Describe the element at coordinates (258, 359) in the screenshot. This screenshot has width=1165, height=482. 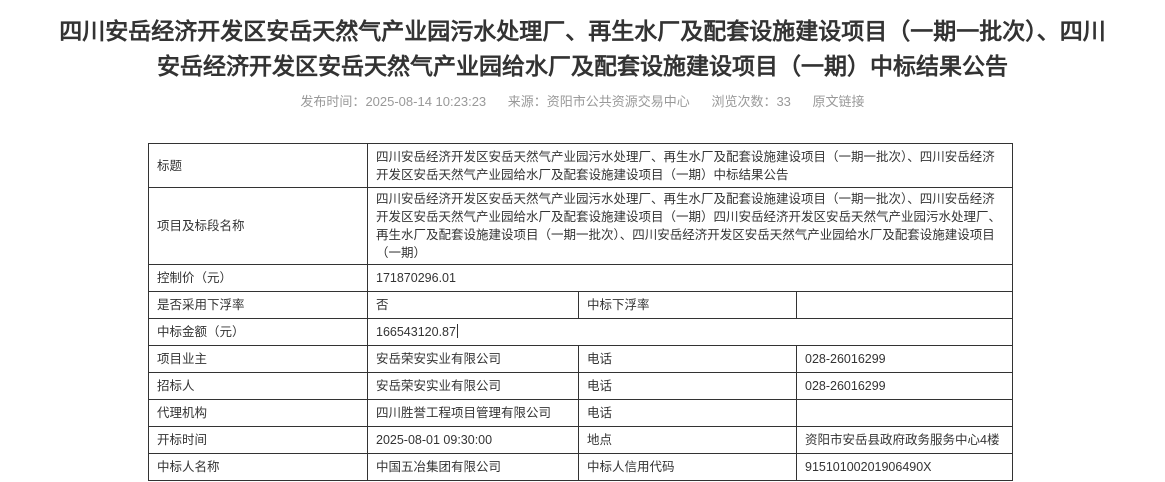
I see `row-label-project-owner: 项目业主` at that location.